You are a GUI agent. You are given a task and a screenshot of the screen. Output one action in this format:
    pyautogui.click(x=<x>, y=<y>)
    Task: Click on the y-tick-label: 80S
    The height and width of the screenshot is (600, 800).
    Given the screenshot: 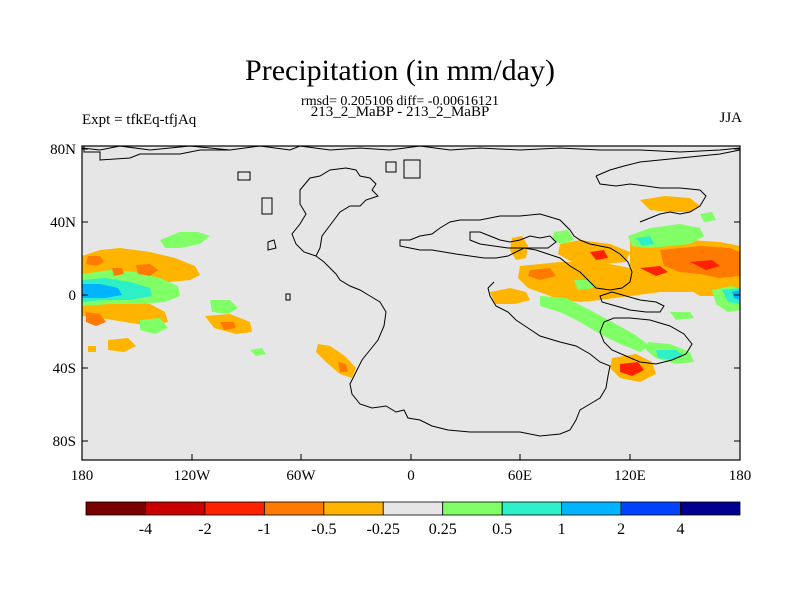 What is the action you would take?
    pyautogui.click(x=64, y=442)
    